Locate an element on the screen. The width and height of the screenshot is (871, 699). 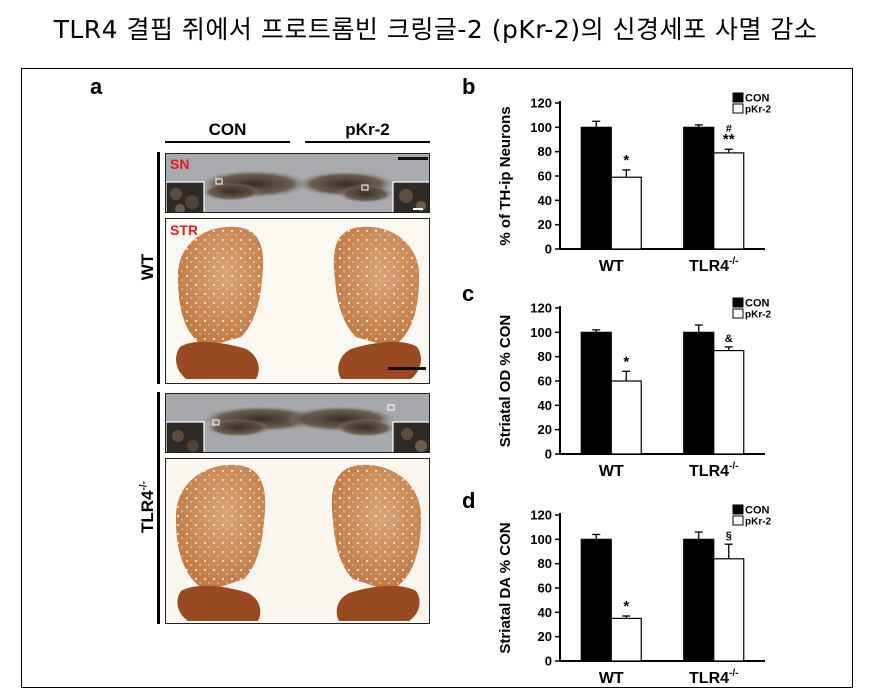
row-label-tlr4: TLR4-/- is located at coordinates (147, 507).